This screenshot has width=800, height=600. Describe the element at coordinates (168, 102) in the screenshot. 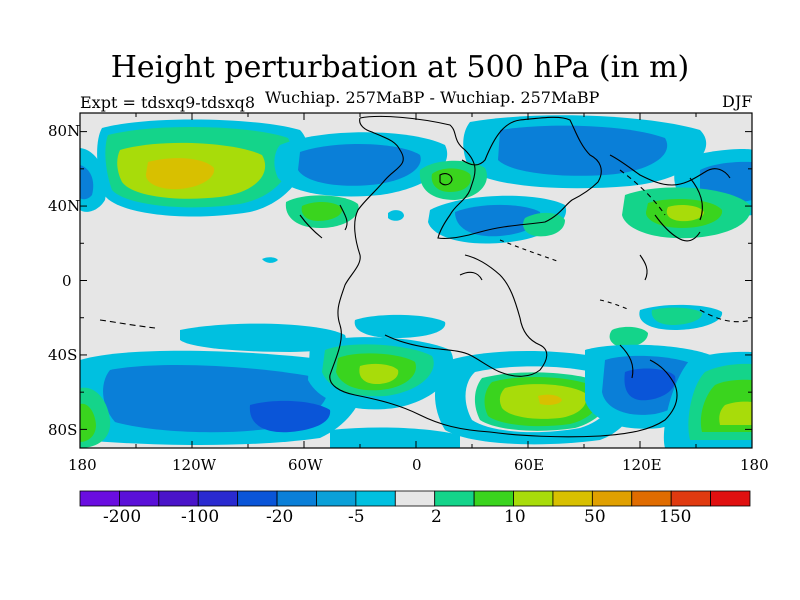

I see `experiment-label: Expt = tdsxq9-tdsxq8` at that location.